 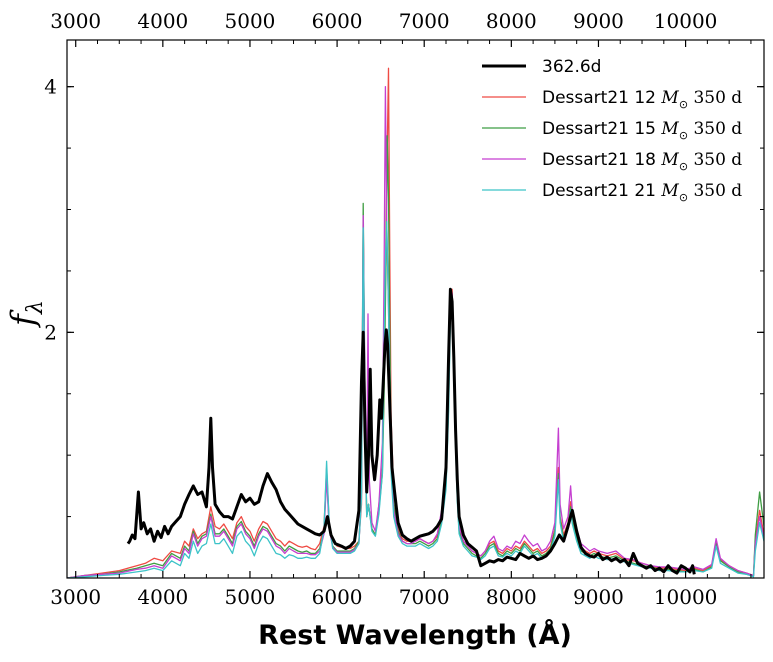 I want to click on x-tick-label-bottom: 5000, so click(x=250, y=597).